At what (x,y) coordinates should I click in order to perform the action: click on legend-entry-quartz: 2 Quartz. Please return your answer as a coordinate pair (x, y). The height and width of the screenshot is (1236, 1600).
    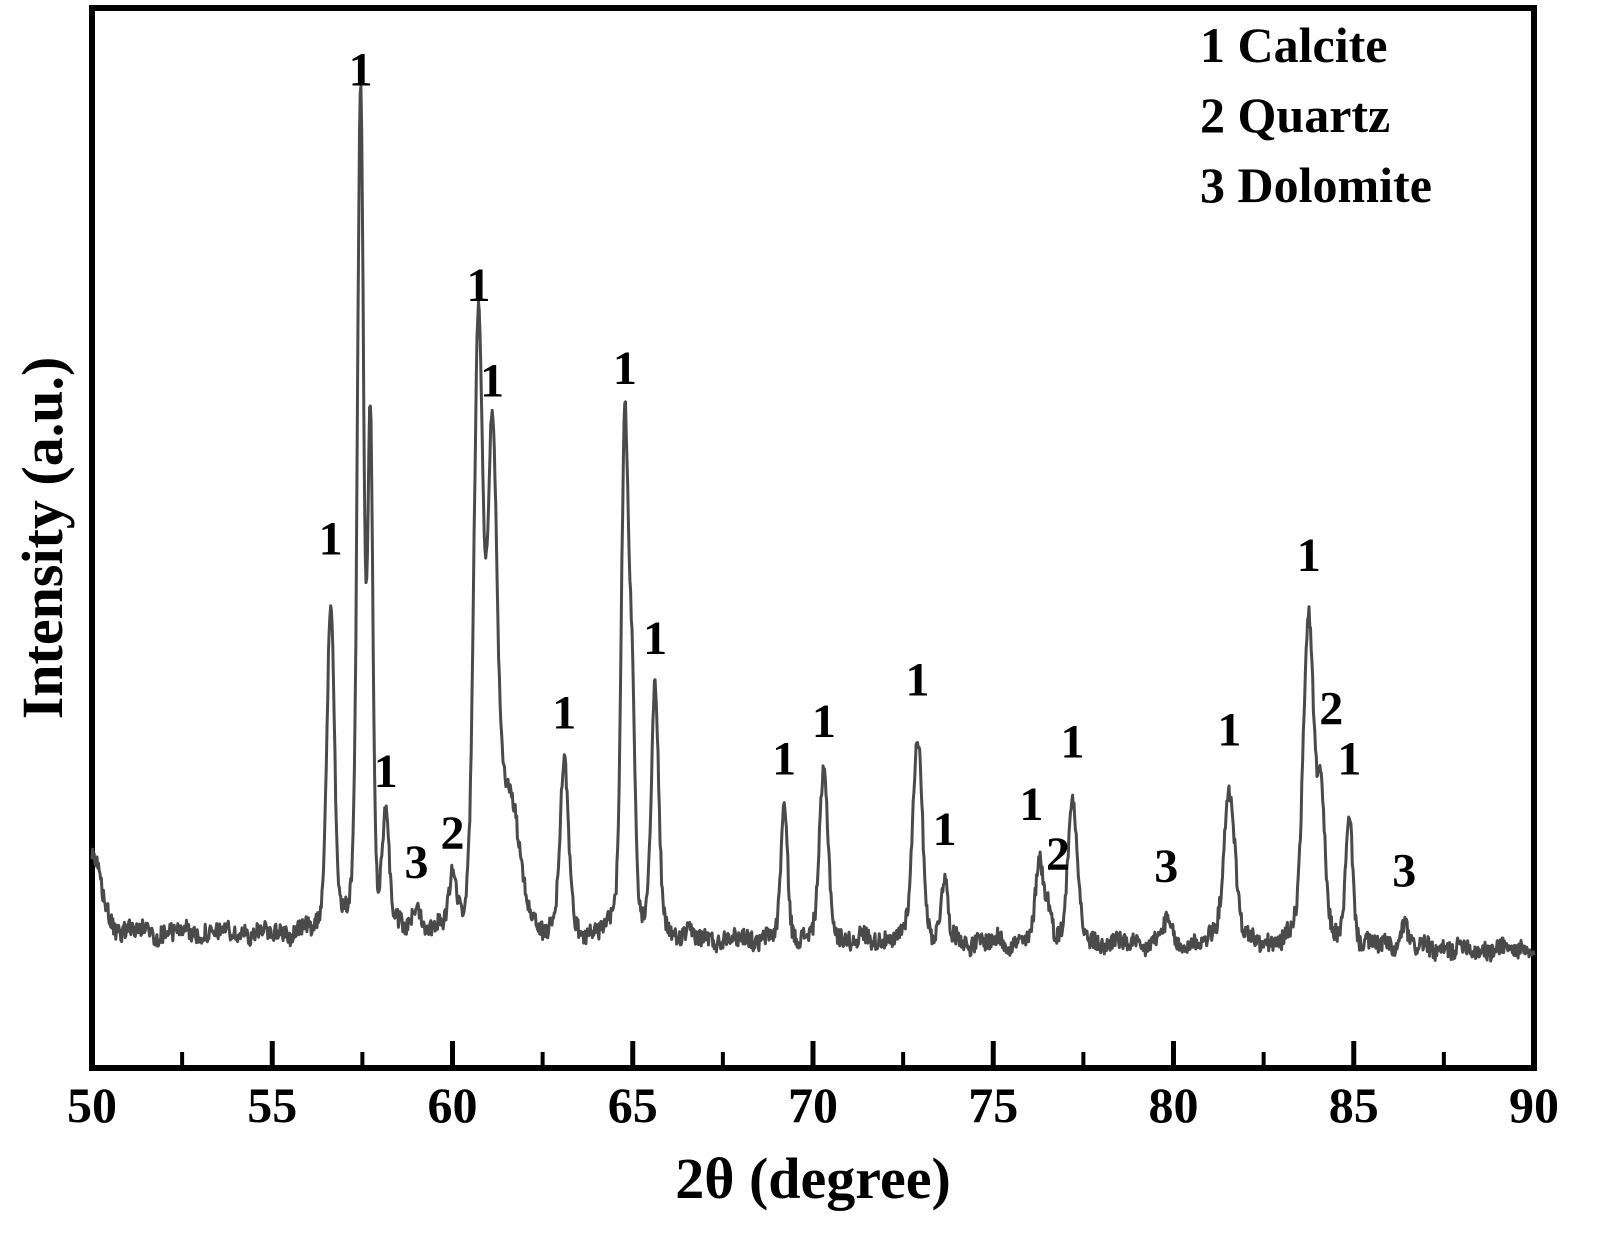
    Looking at the image, I should click on (1295, 115).